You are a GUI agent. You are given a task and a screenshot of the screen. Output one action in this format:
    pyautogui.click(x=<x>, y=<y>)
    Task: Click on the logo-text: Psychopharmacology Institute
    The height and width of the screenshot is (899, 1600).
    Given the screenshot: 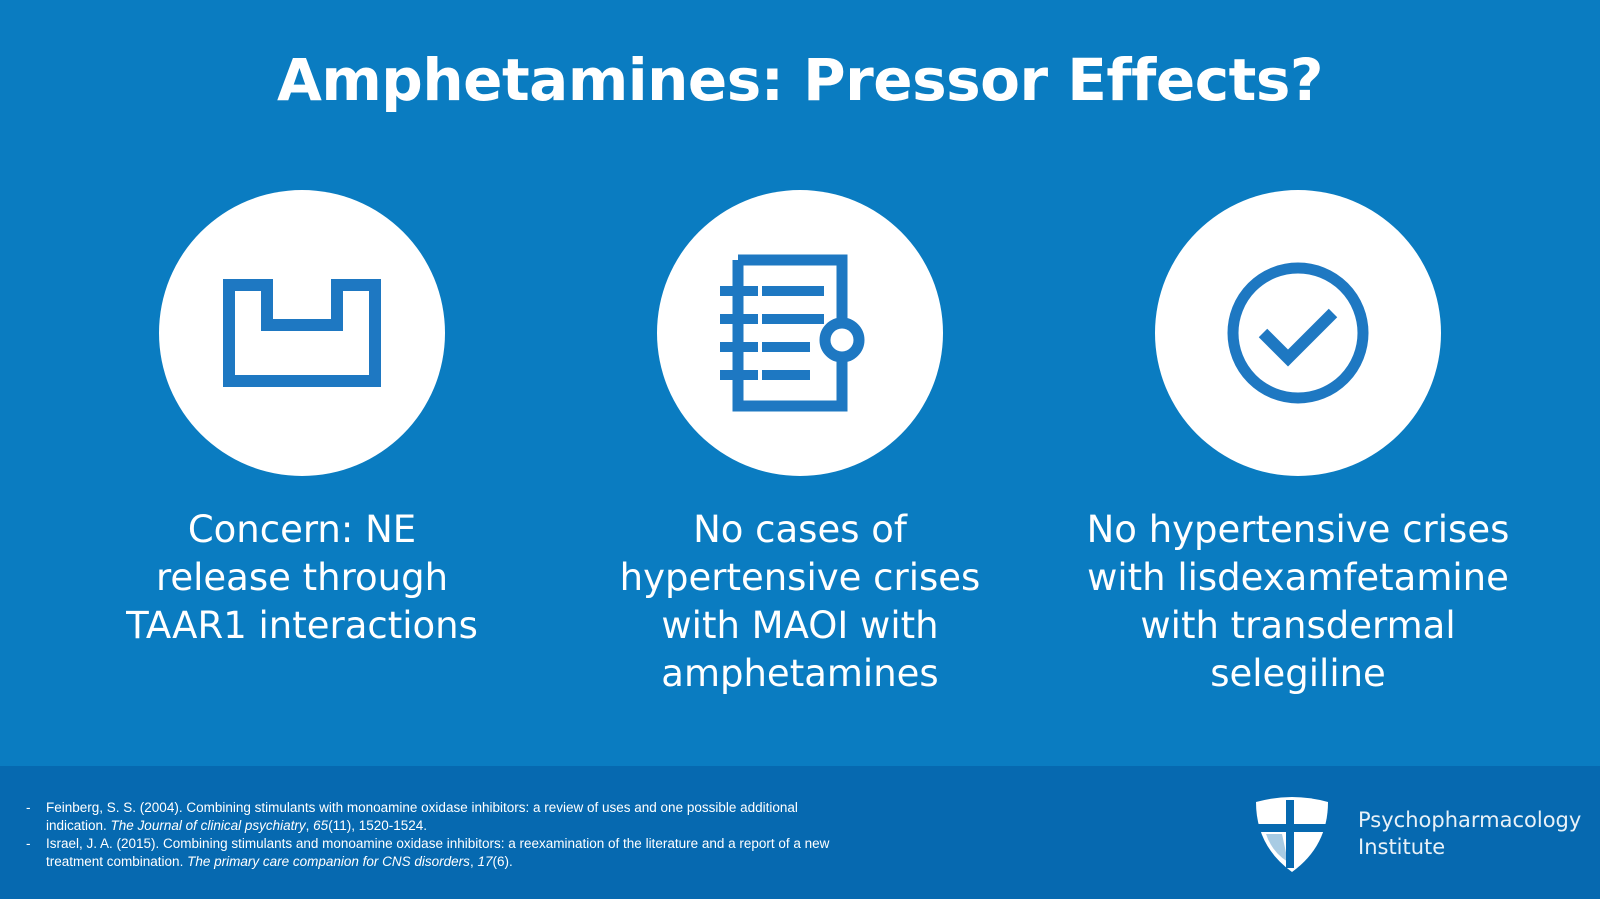 What is the action you would take?
    pyautogui.click(x=1470, y=833)
    